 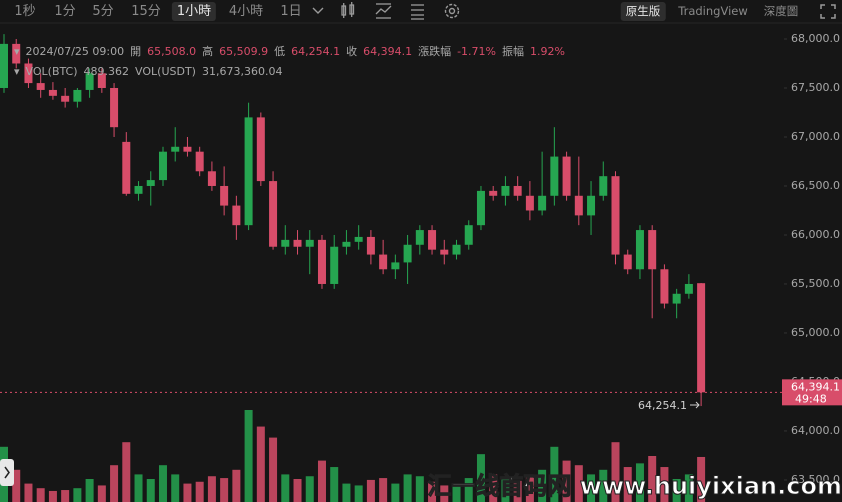 What do you see at coordinates (713, 11) in the screenshot?
I see `view-tab: TradingView` at bounding box center [713, 11].